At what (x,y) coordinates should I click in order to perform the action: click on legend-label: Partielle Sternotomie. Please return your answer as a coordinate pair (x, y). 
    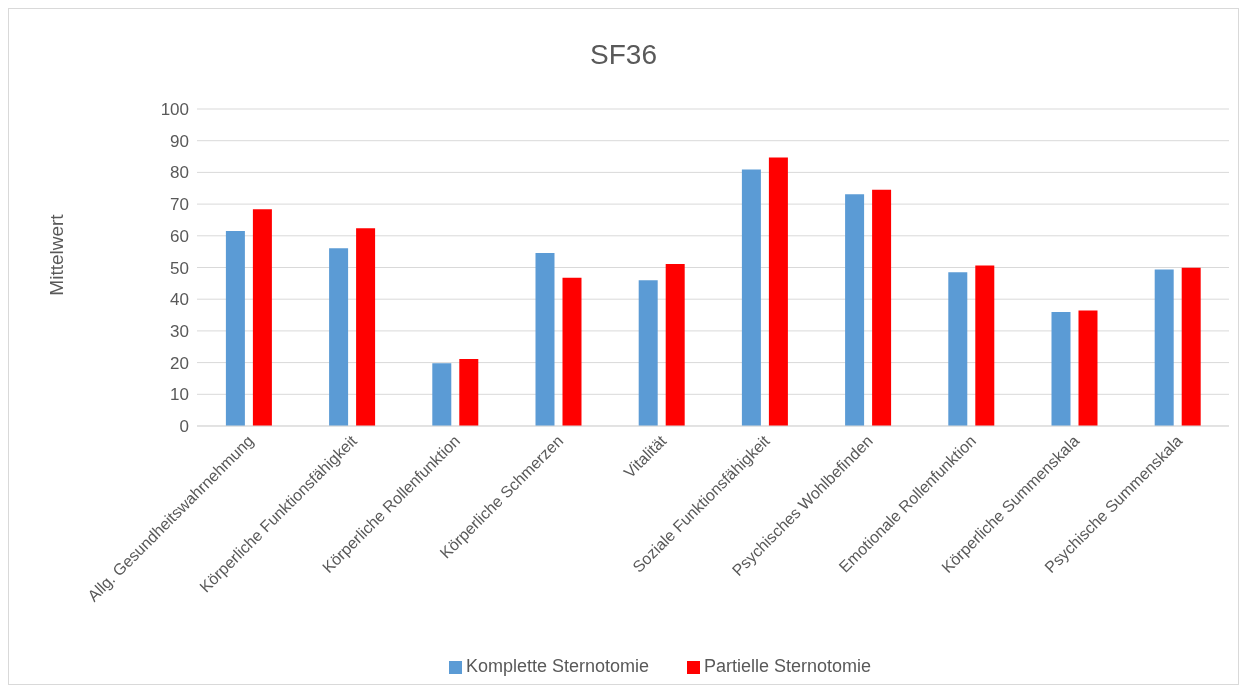
    Looking at the image, I should click on (788, 666).